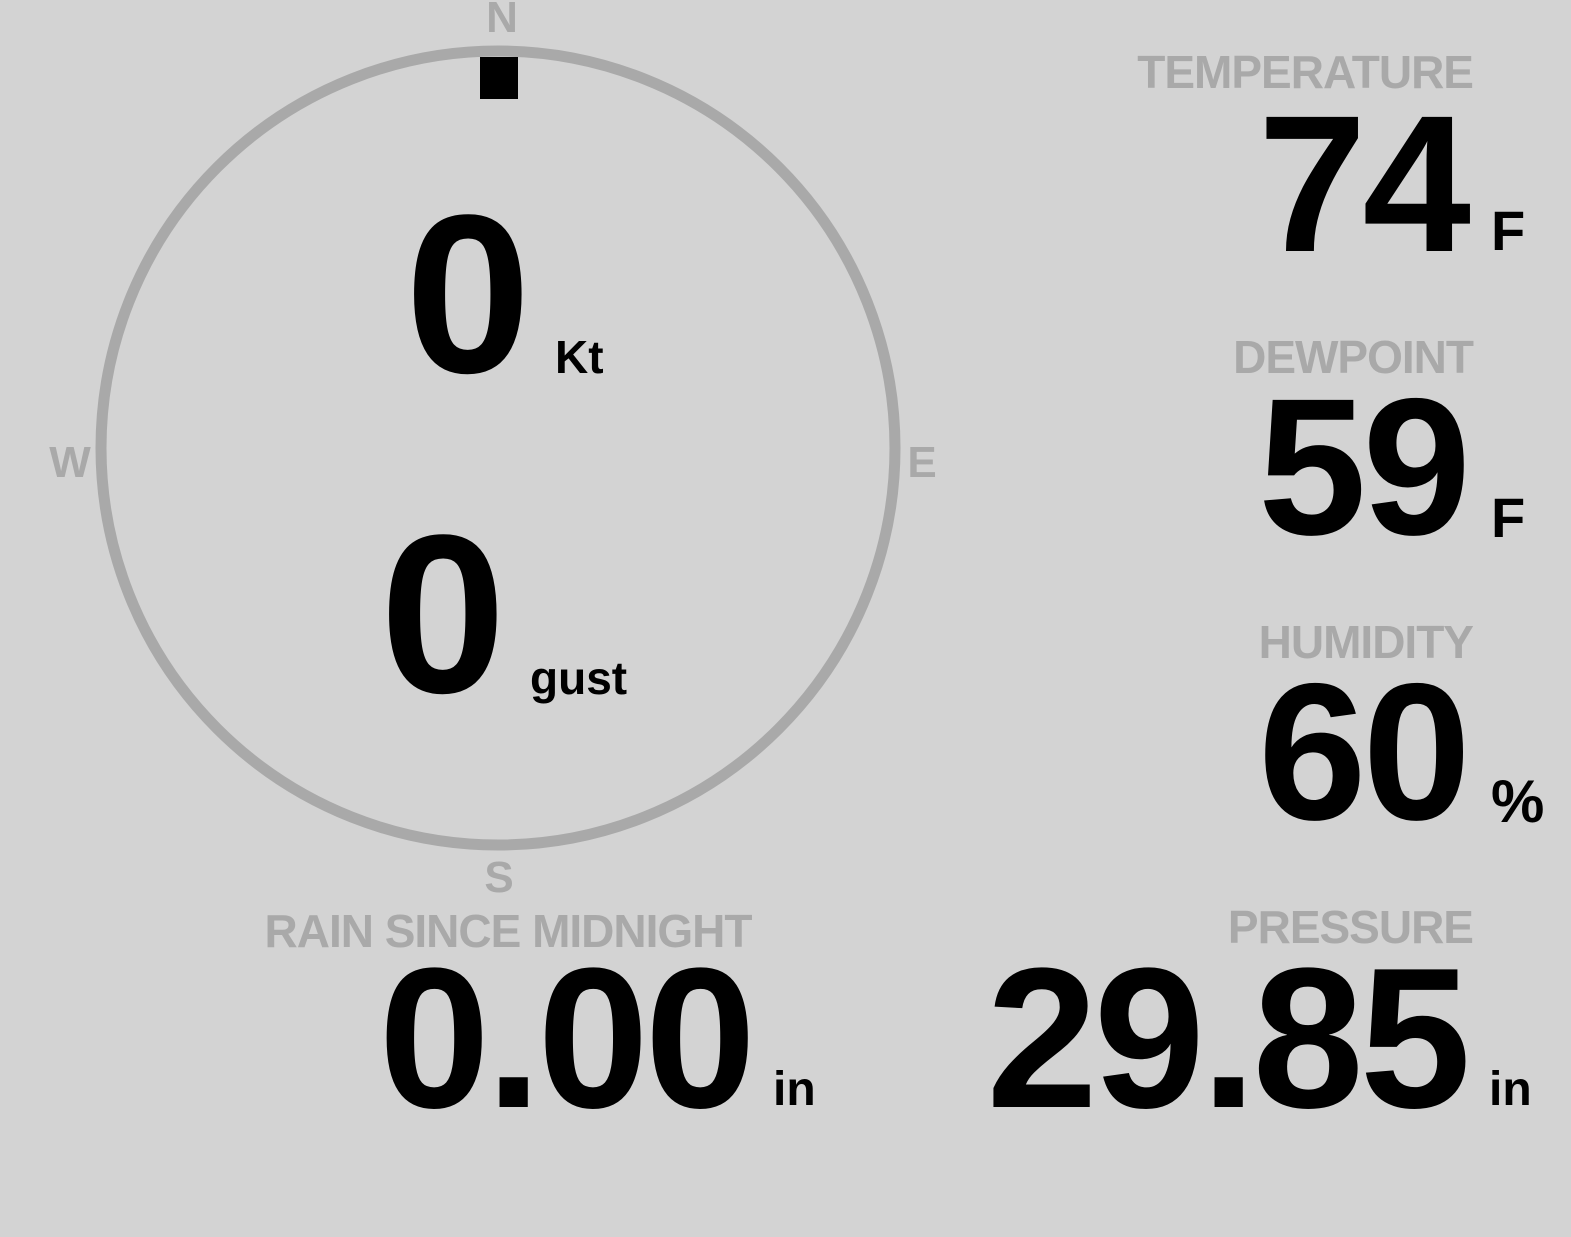 The height and width of the screenshot is (1237, 1571). Describe the element at coordinates (1350, 927) in the screenshot. I see `pressure-label: PRESSURE` at that location.